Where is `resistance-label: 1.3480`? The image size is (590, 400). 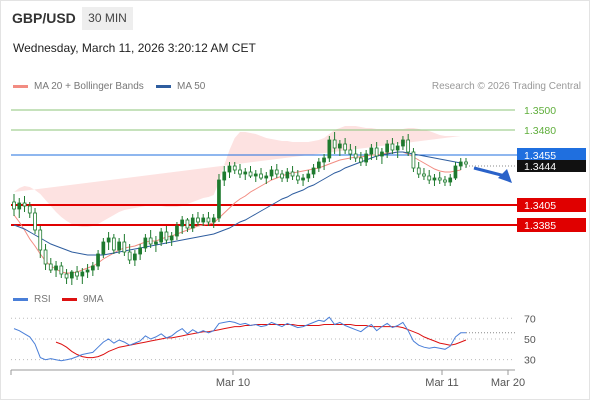
resistance-label: 1.3480 is located at coordinates (540, 131).